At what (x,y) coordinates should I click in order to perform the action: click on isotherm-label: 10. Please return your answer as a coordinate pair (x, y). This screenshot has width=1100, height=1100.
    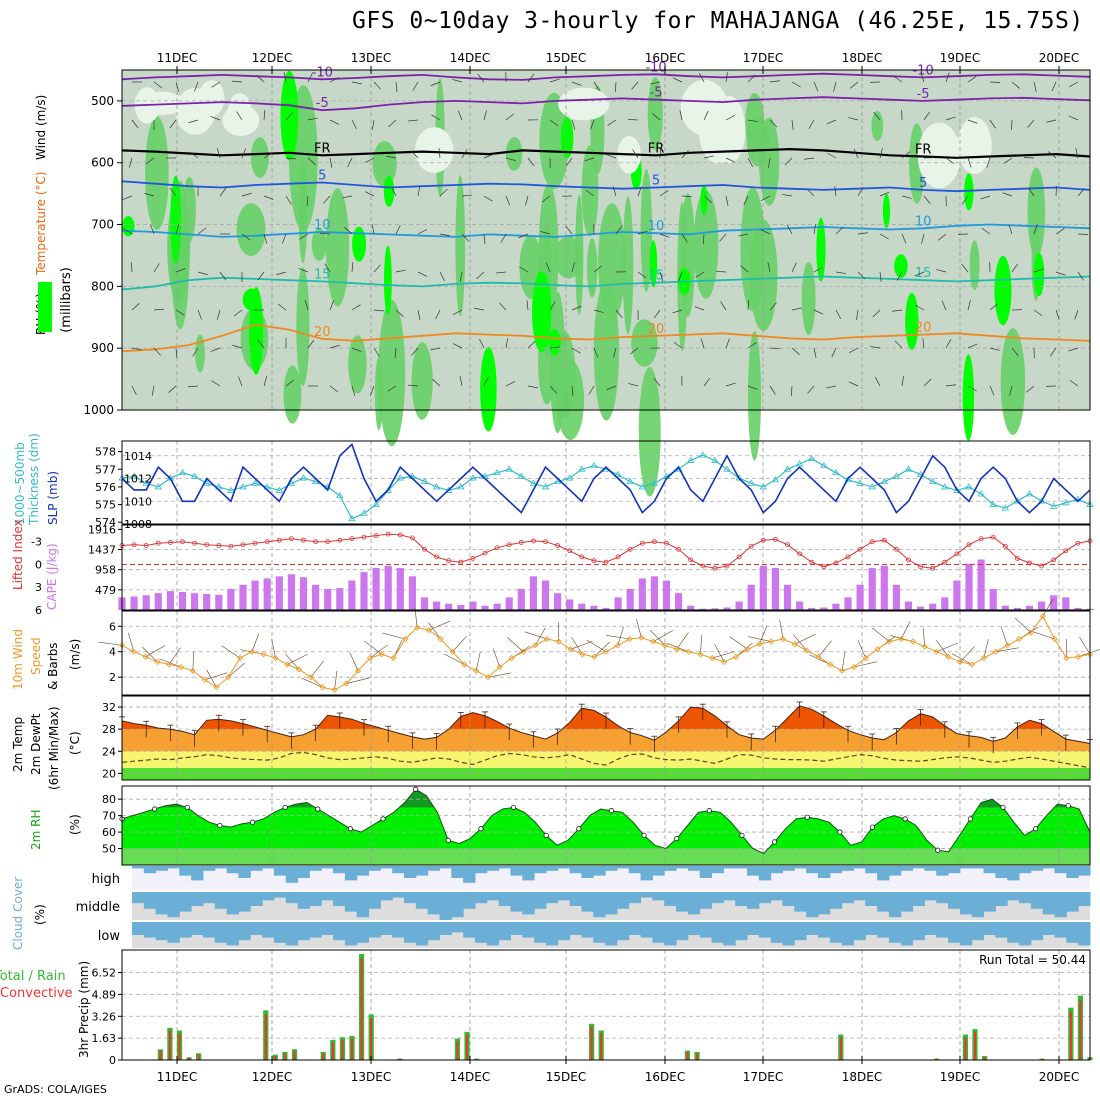
    Looking at the image, I should click on (923, 221).